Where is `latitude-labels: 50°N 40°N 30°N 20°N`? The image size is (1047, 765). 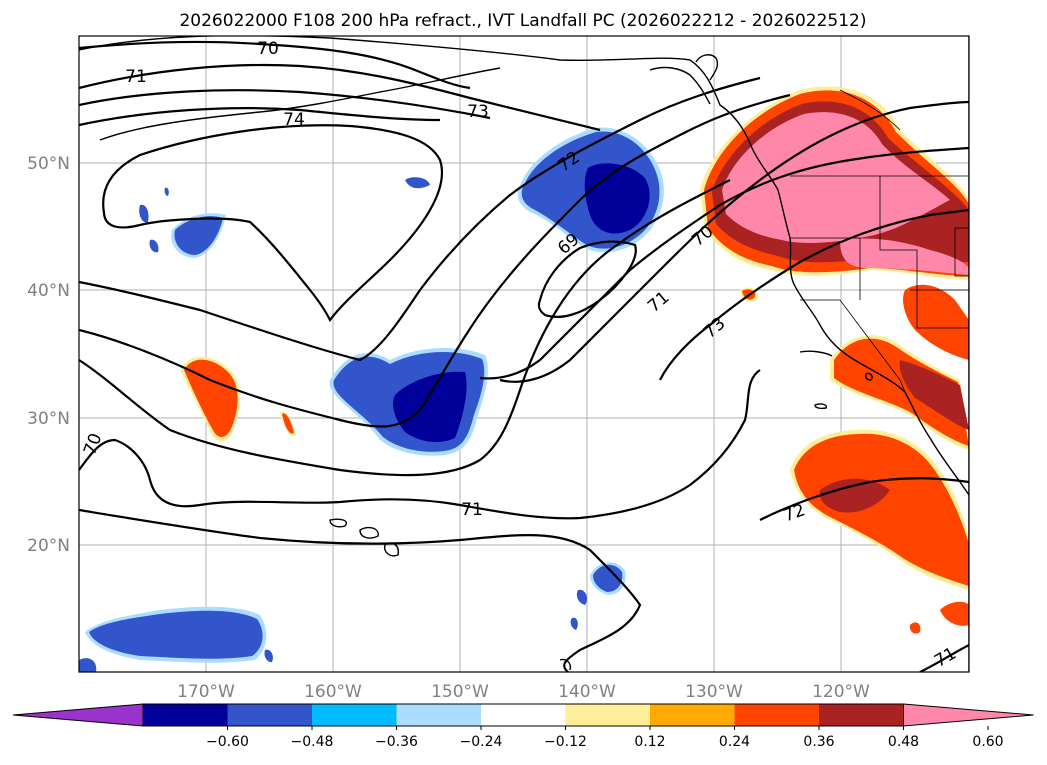 latitude-labels: 50°N 40°N 30°N 20°N is located at coordinates (48, 355).